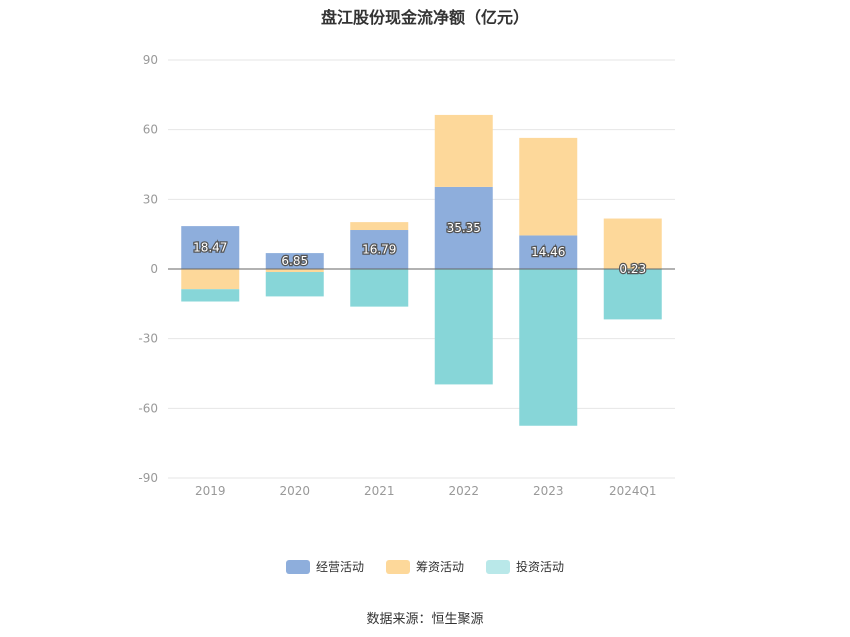  What do you see at coordinates (150, 60) in the screenshot?
I see `y-tick-label: 90` at bounding box center [150, 60].